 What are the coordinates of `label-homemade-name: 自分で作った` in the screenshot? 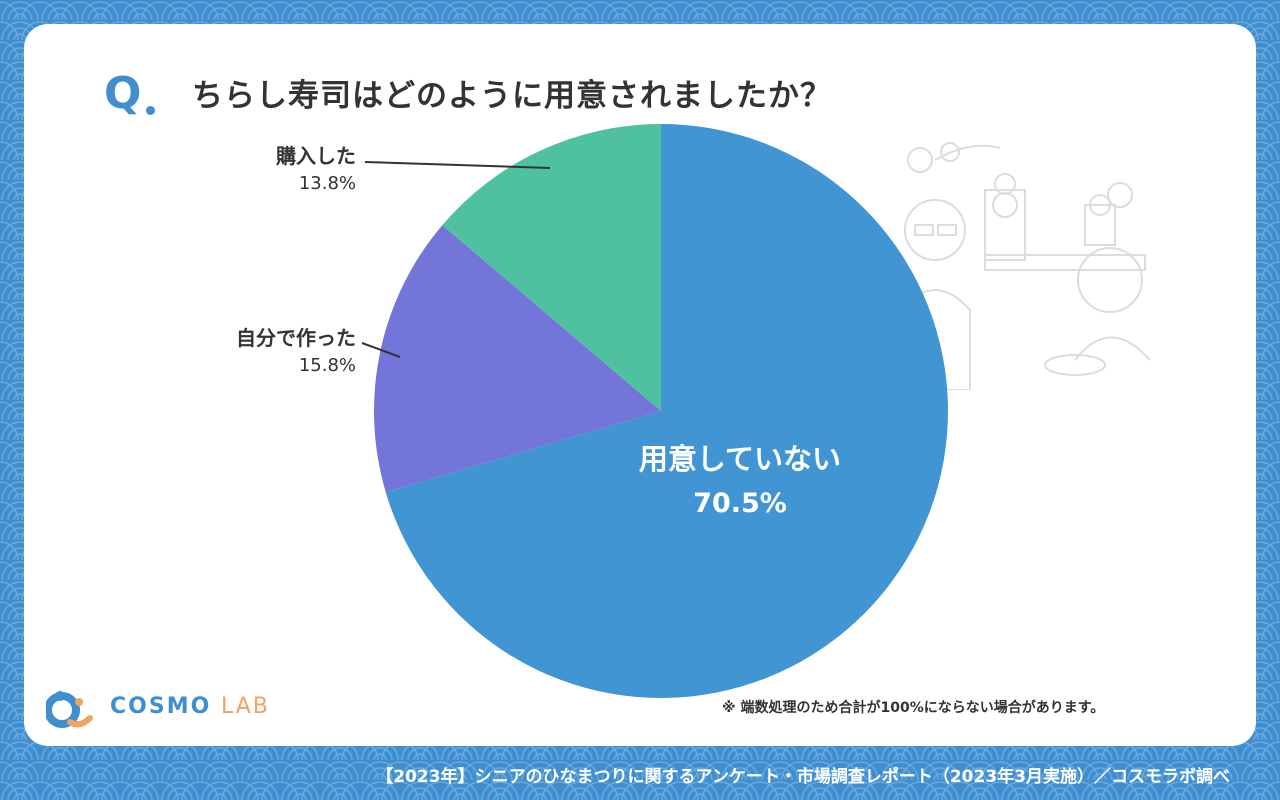 It's located at (296, 338).